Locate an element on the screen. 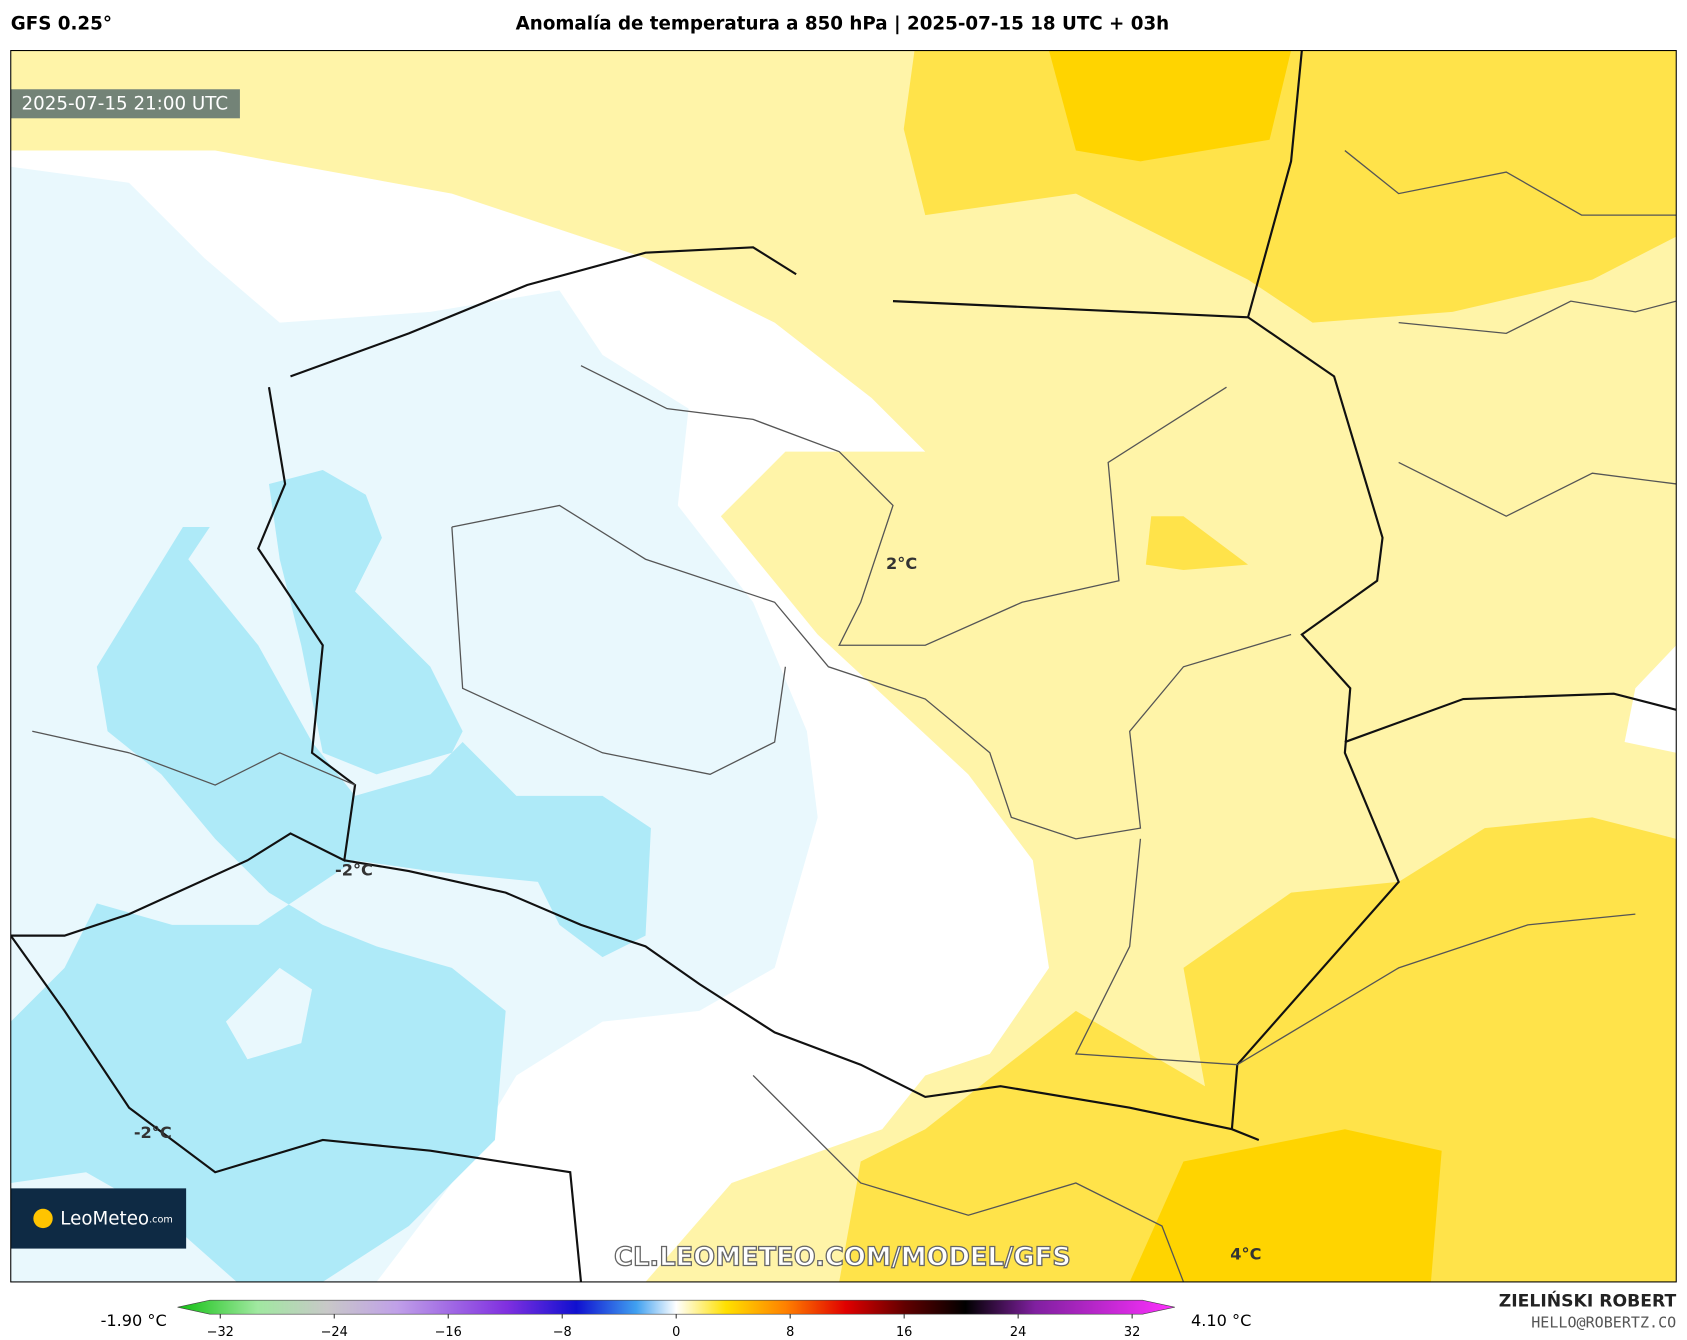 The image size is (1687, 1340). contour-label: 2°C is located at coordinates (901, 563).